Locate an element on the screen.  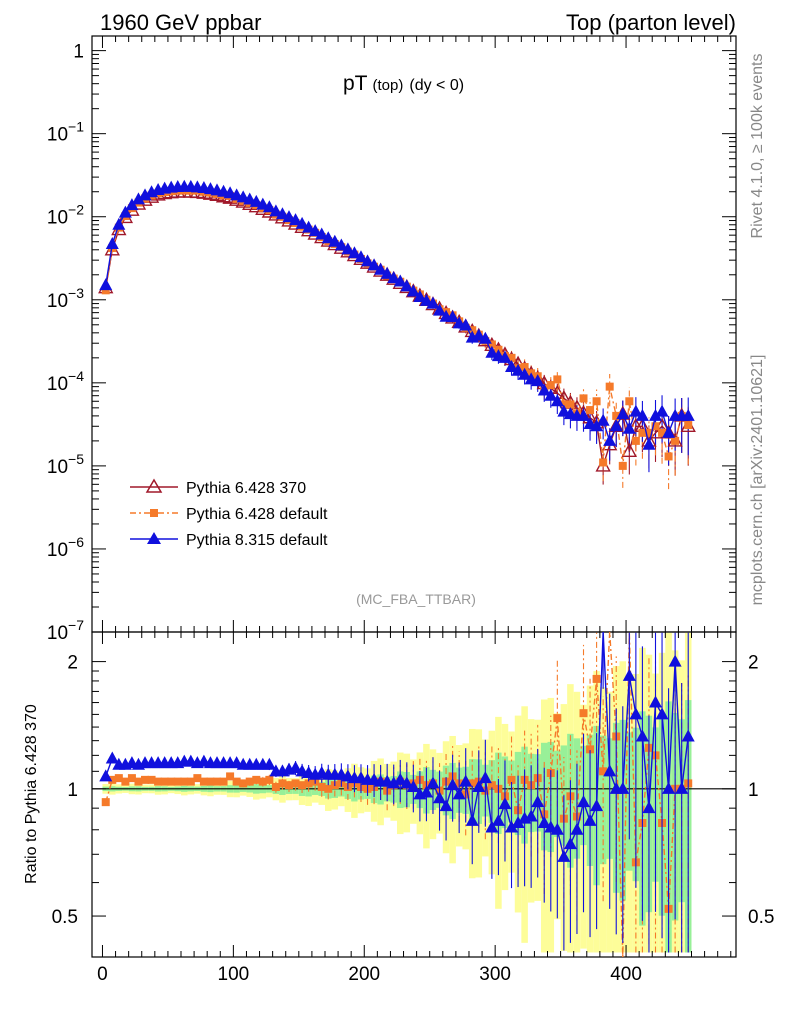
plot-title: pT (top) (dy < 0) is located at coordinates (403, 83).